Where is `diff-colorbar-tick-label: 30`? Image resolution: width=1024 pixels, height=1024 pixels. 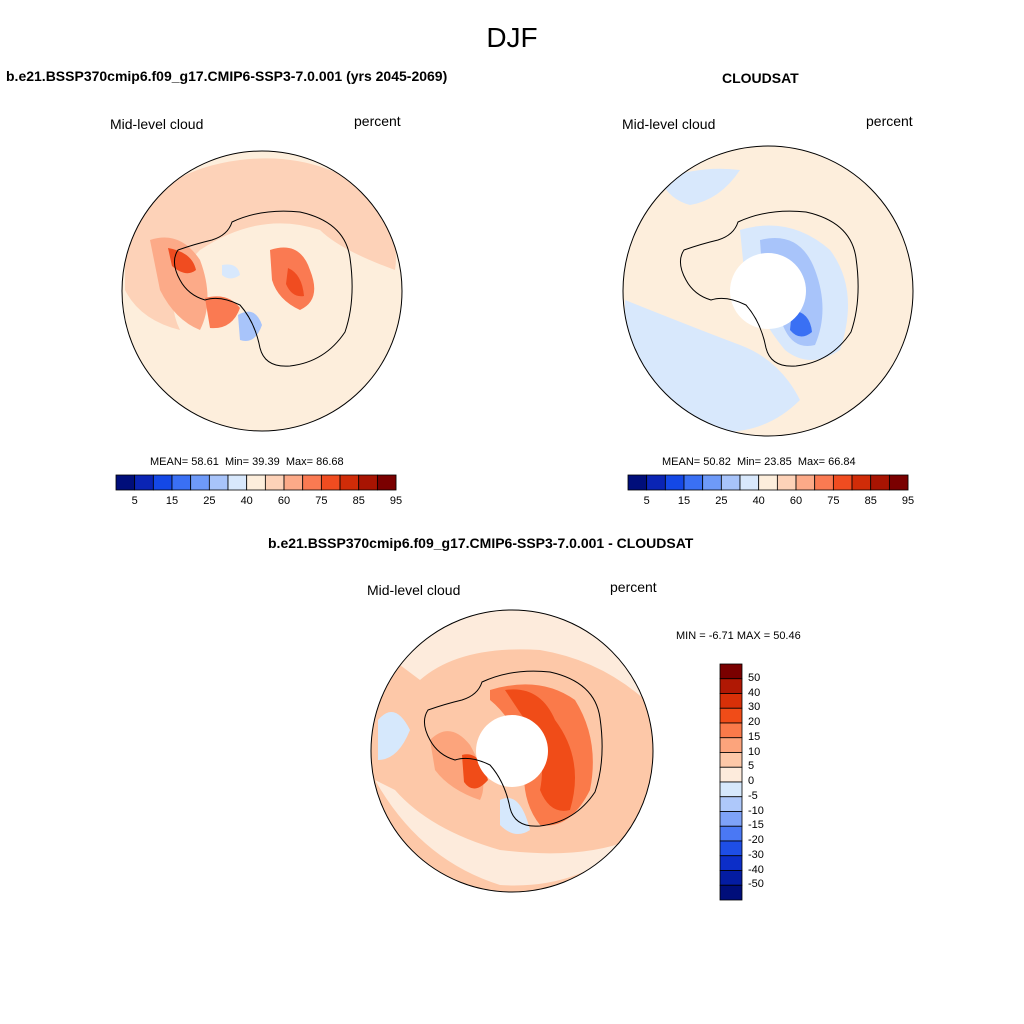 diff-colorbar-tick-label: 30 is located at coordinates (754, 707).